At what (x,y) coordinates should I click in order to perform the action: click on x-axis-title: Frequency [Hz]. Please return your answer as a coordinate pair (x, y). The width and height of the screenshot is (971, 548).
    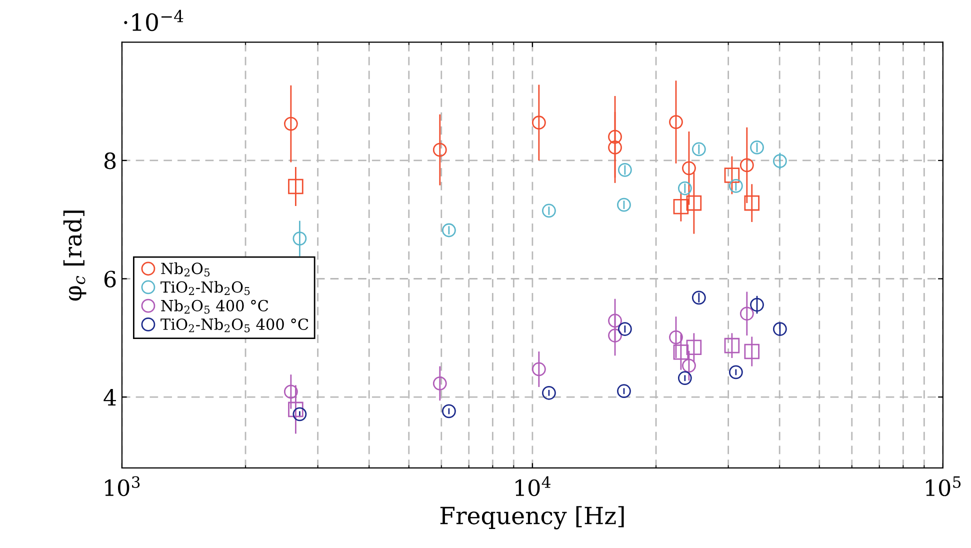
    Looking at the image, I should click on (532, 518).